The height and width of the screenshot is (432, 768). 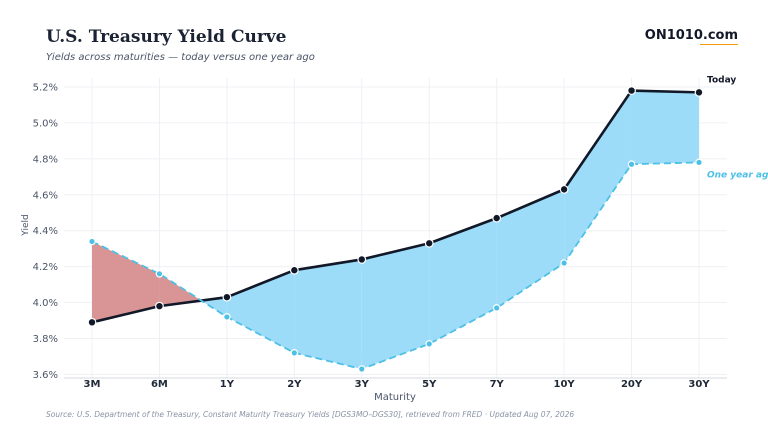 I want to click on series-labels: Today One year ago, so click(x=737, y=127).